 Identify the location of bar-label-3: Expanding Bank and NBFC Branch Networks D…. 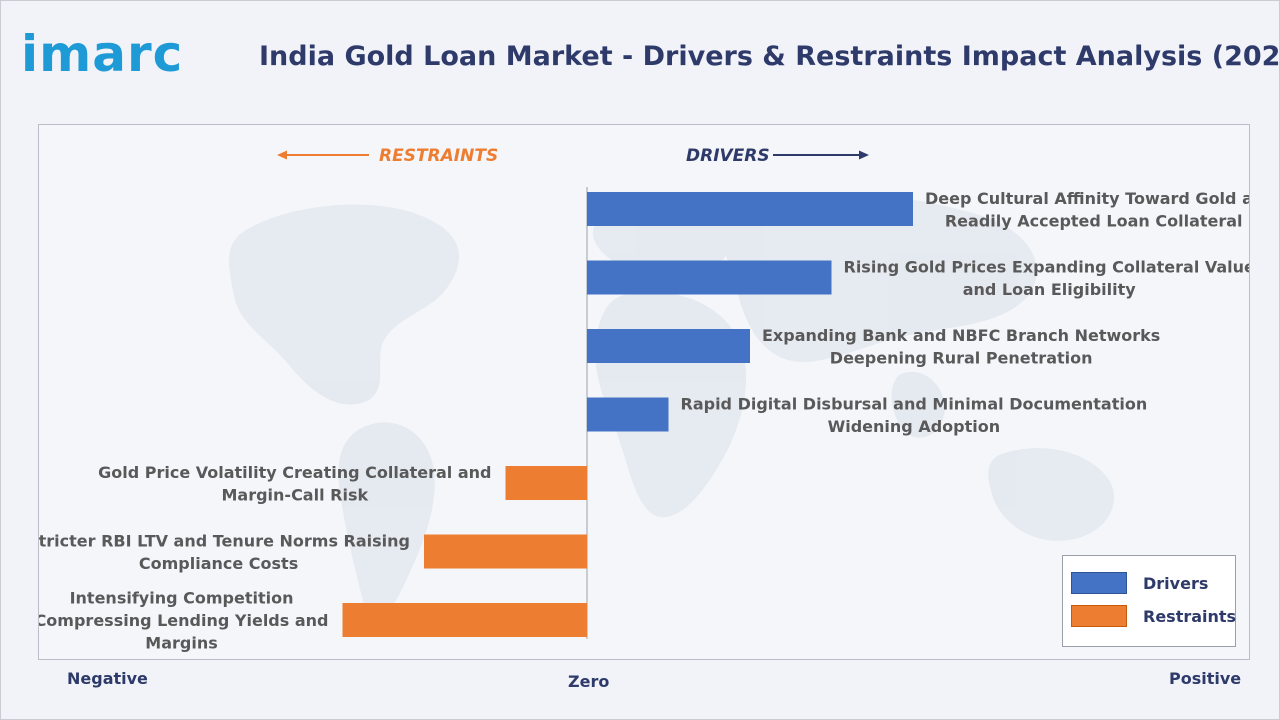
(961, 347).